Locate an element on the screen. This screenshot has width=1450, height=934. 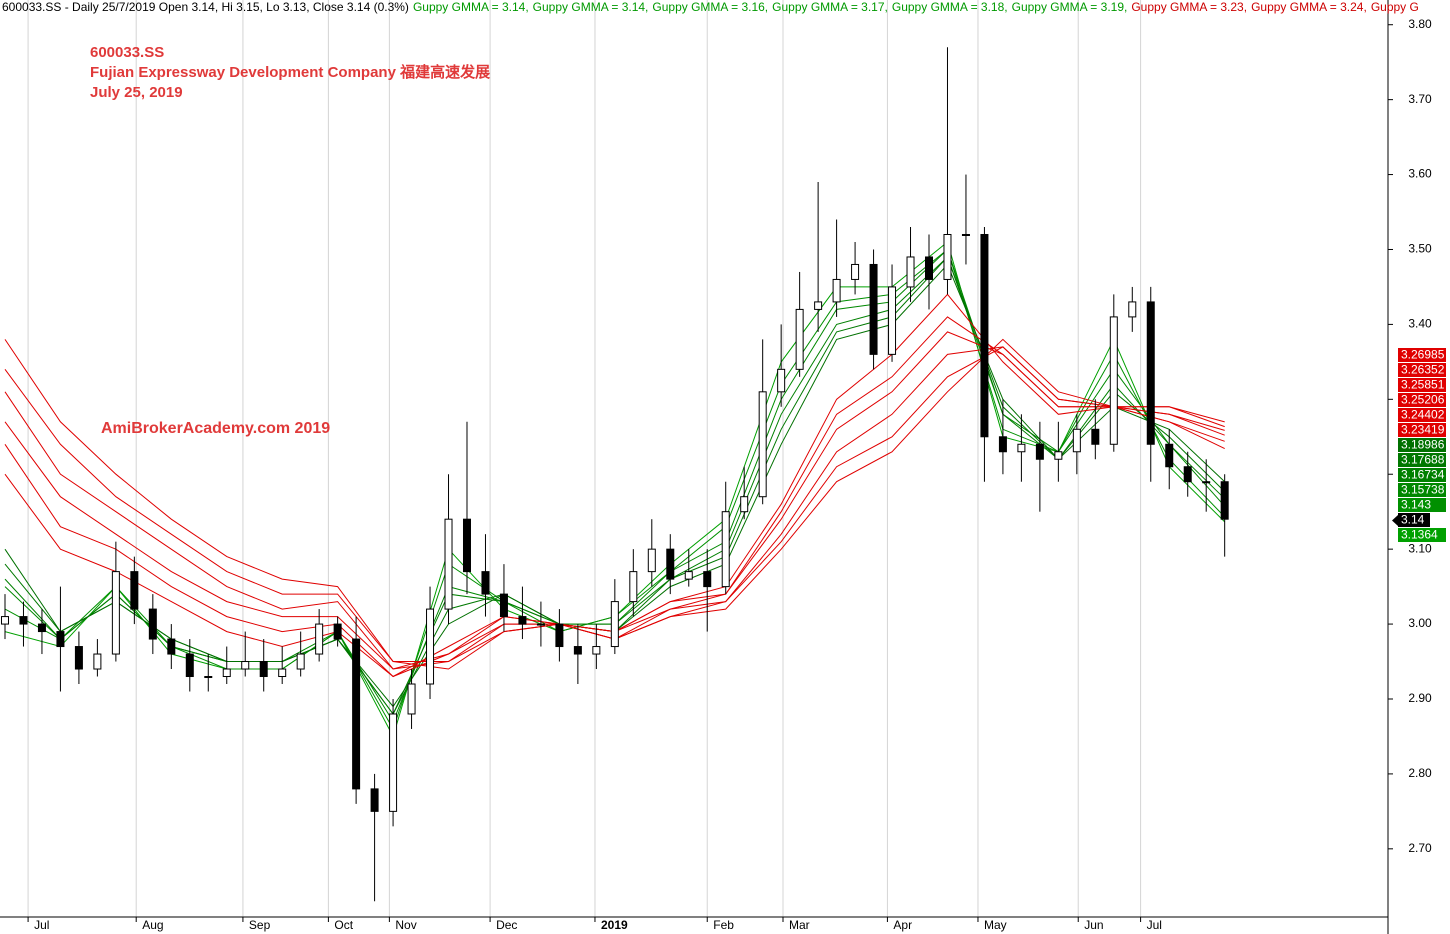
value-box-label: 3.26985 is located at coordinates (1423, 355).